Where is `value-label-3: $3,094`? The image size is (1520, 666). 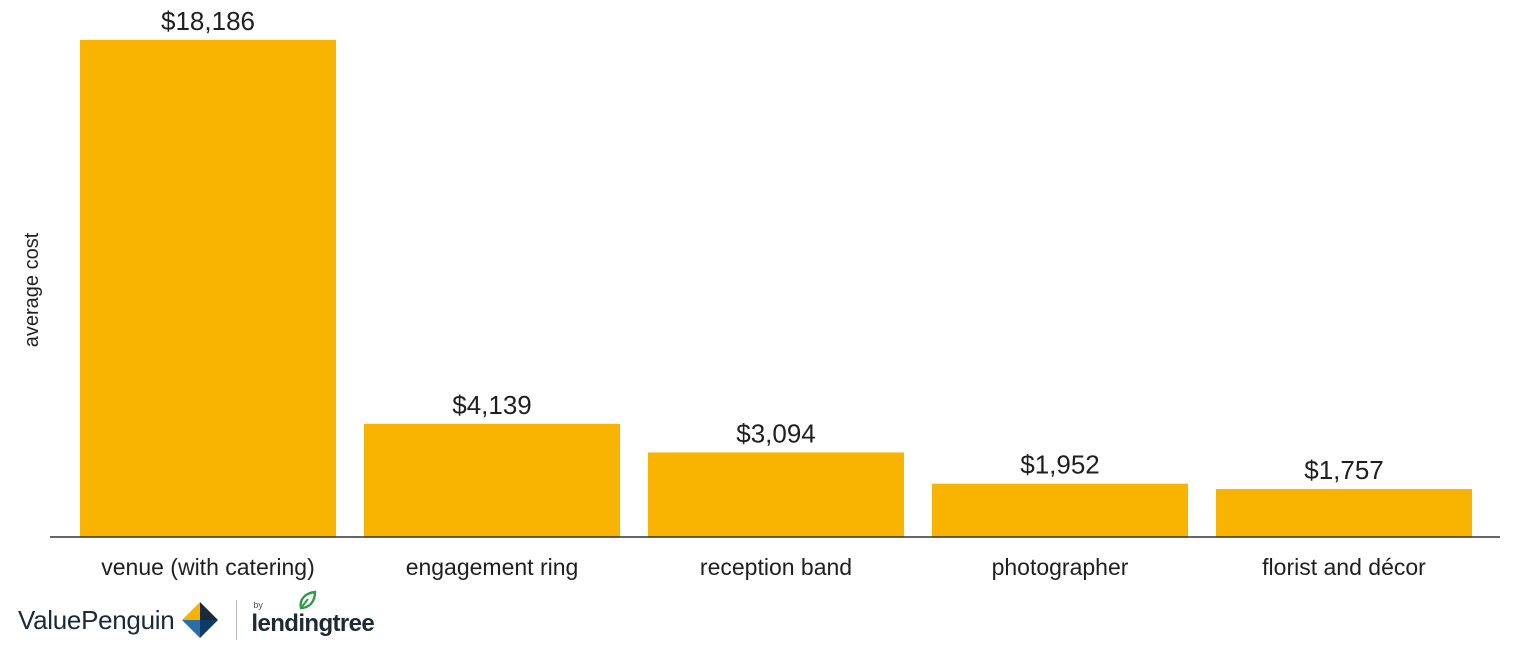
value-label-3: $3,094 is located at coordinates (776, 433).